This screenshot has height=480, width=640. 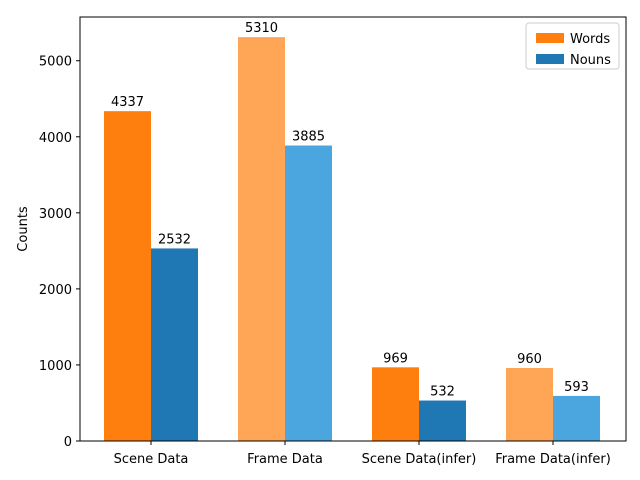 I want to click on bar-value-label: 969, so click(x=395, y=358).